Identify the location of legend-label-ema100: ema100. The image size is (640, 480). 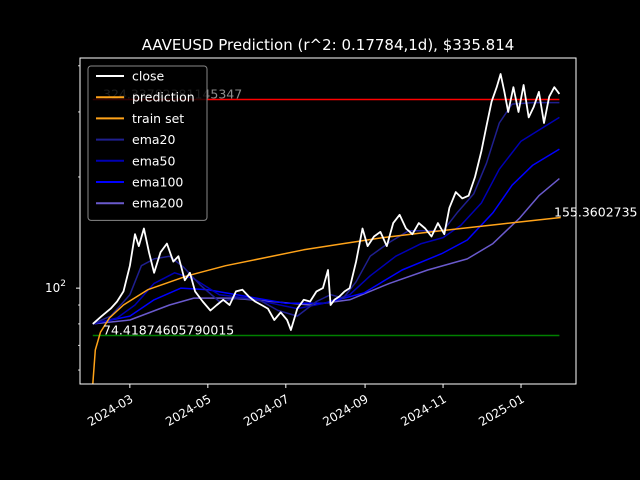
(157, 182).